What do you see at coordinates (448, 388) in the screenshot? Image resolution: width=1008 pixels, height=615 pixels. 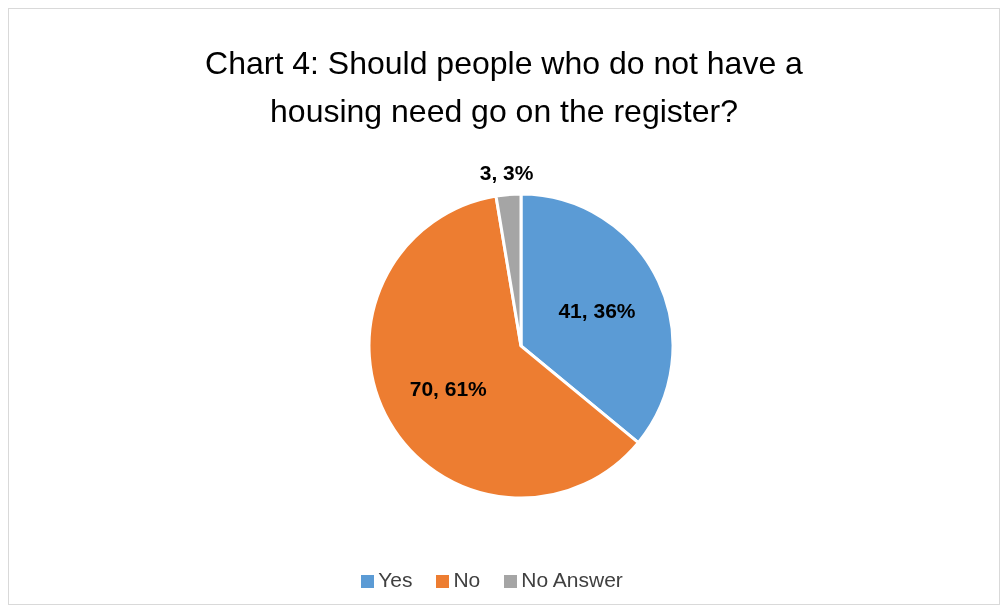 I see `data-label: 70, 61%` at bounding box center [448, 388].